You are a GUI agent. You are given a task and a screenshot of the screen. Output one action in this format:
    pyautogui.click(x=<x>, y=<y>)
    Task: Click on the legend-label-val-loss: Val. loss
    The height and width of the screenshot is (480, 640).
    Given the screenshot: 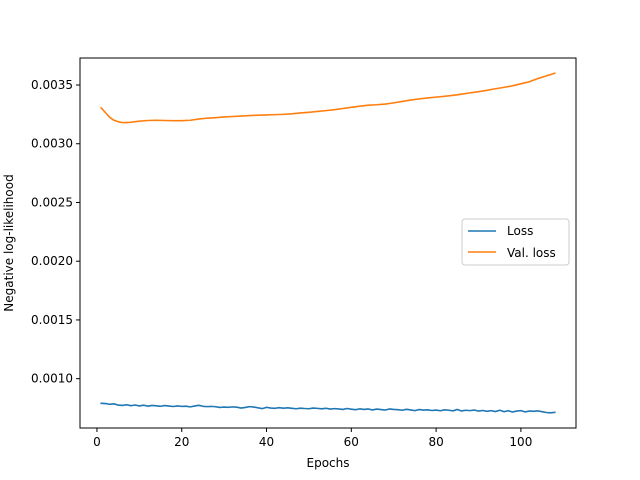 What is the action you would take?
    pyautogui.click(x=531, y=253)
    